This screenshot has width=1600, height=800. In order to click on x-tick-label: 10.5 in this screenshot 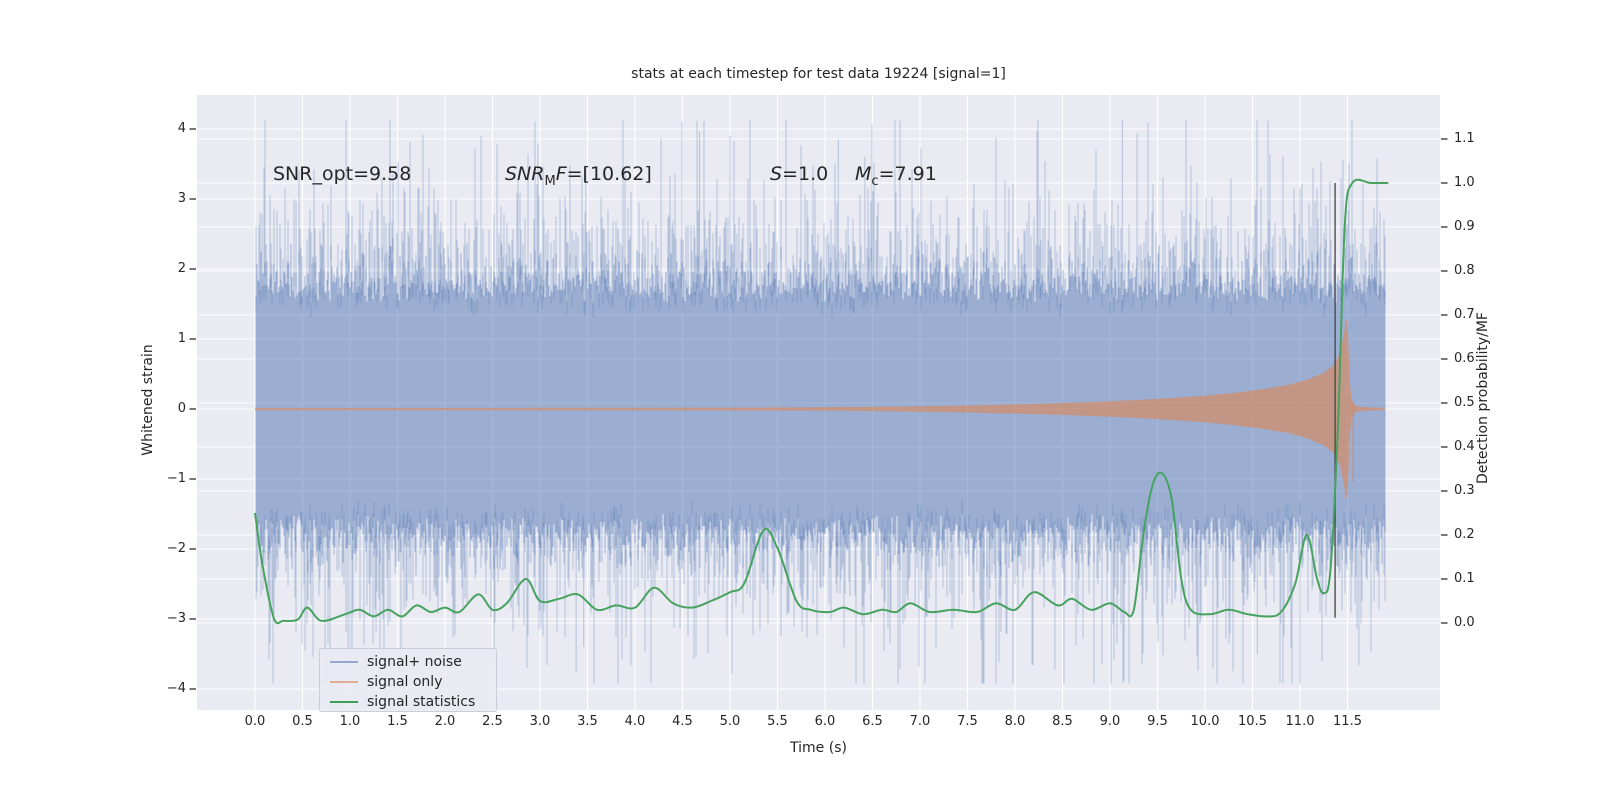, I will do `click(1252, 721)`.